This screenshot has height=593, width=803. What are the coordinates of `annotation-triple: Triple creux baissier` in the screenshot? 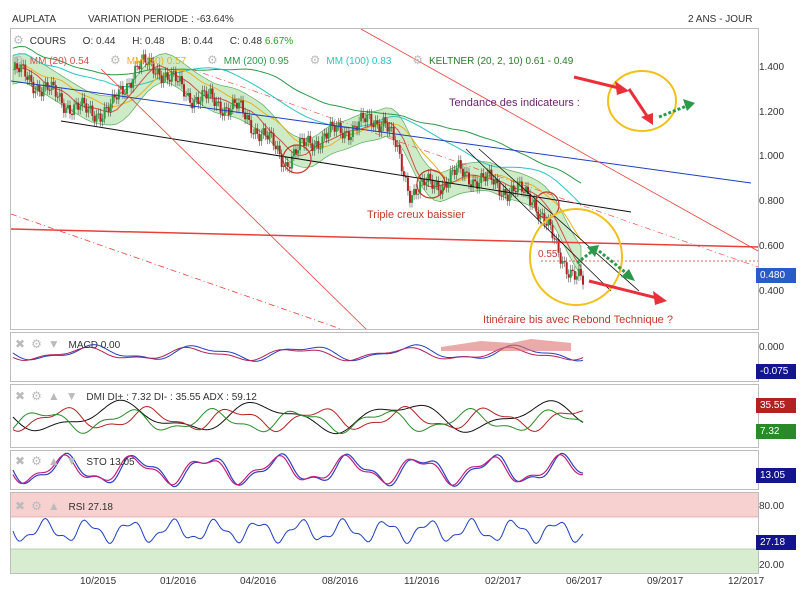 It's located at (416, 215).